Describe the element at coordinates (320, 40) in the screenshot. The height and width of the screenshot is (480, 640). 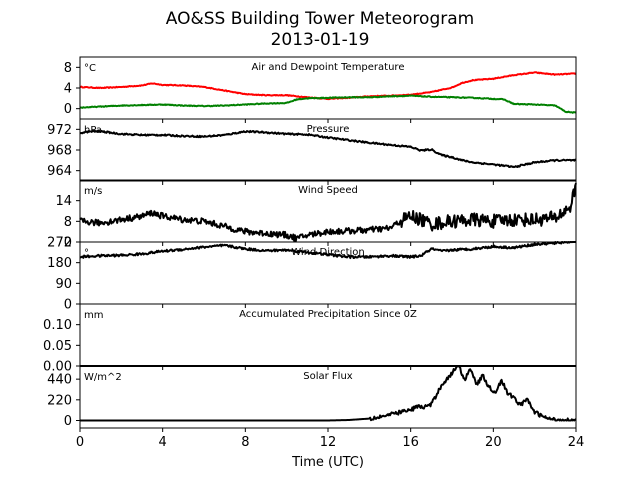
I see `figure-subtitle-date: 2013-01-19` at that location.